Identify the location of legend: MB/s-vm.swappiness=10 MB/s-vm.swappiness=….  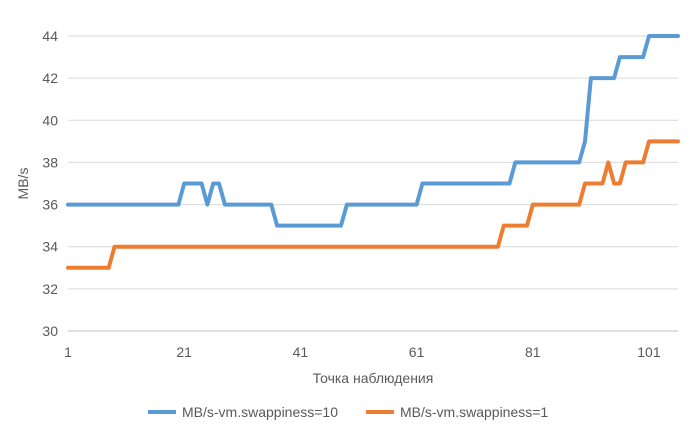
(348, 412).